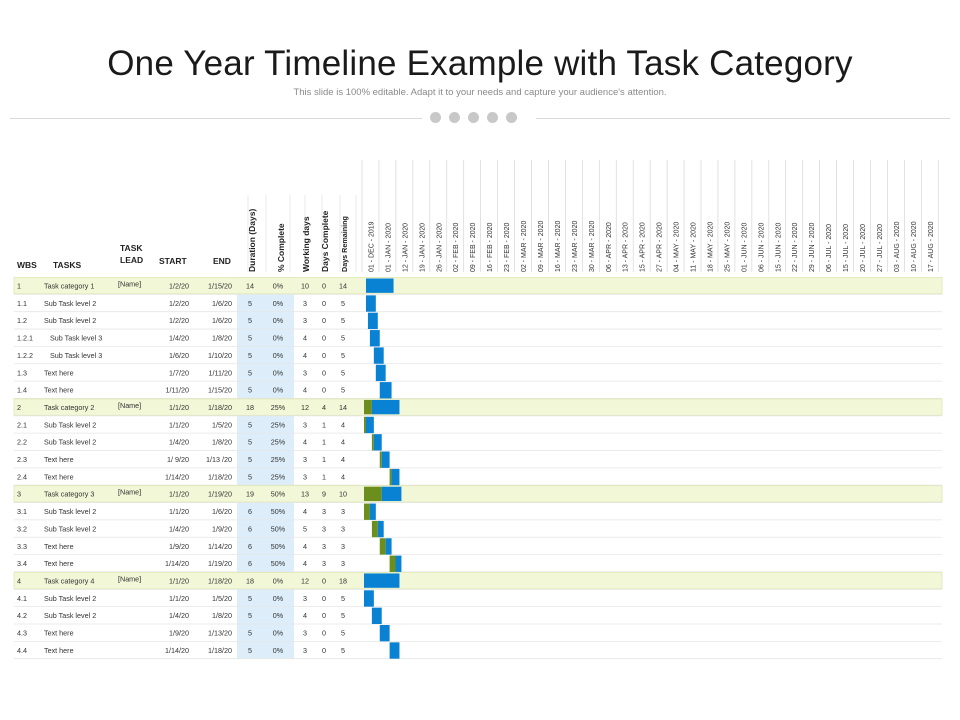 This screenshot has width=960, height=720. Describe the element at coordinates (220, 372) in the screenshot. I see `cell-end: 1/11/20` at that location.